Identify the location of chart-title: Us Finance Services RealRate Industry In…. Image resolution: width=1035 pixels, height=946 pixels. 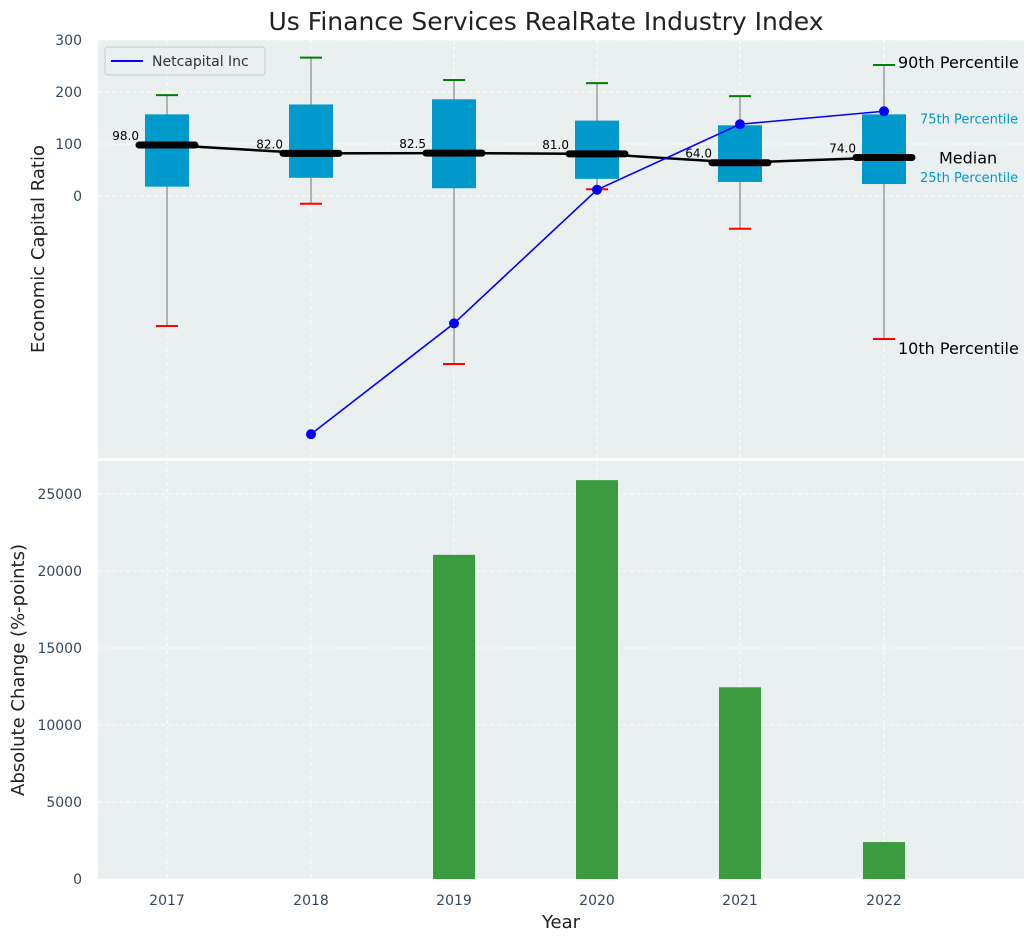
(546, 21).